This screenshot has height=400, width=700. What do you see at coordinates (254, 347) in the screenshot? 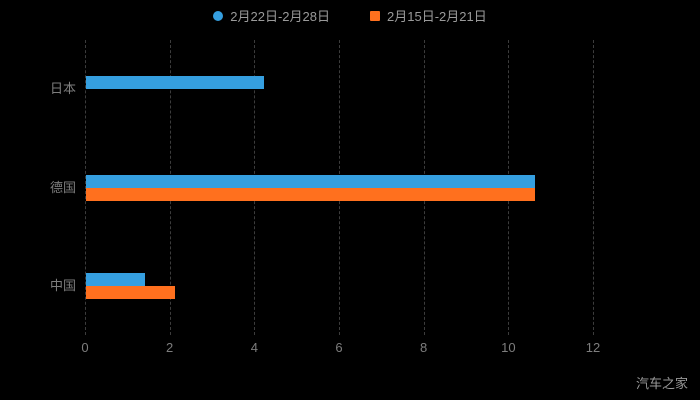
I see `x-tick-label: 4` at bounding box center [254, 347].